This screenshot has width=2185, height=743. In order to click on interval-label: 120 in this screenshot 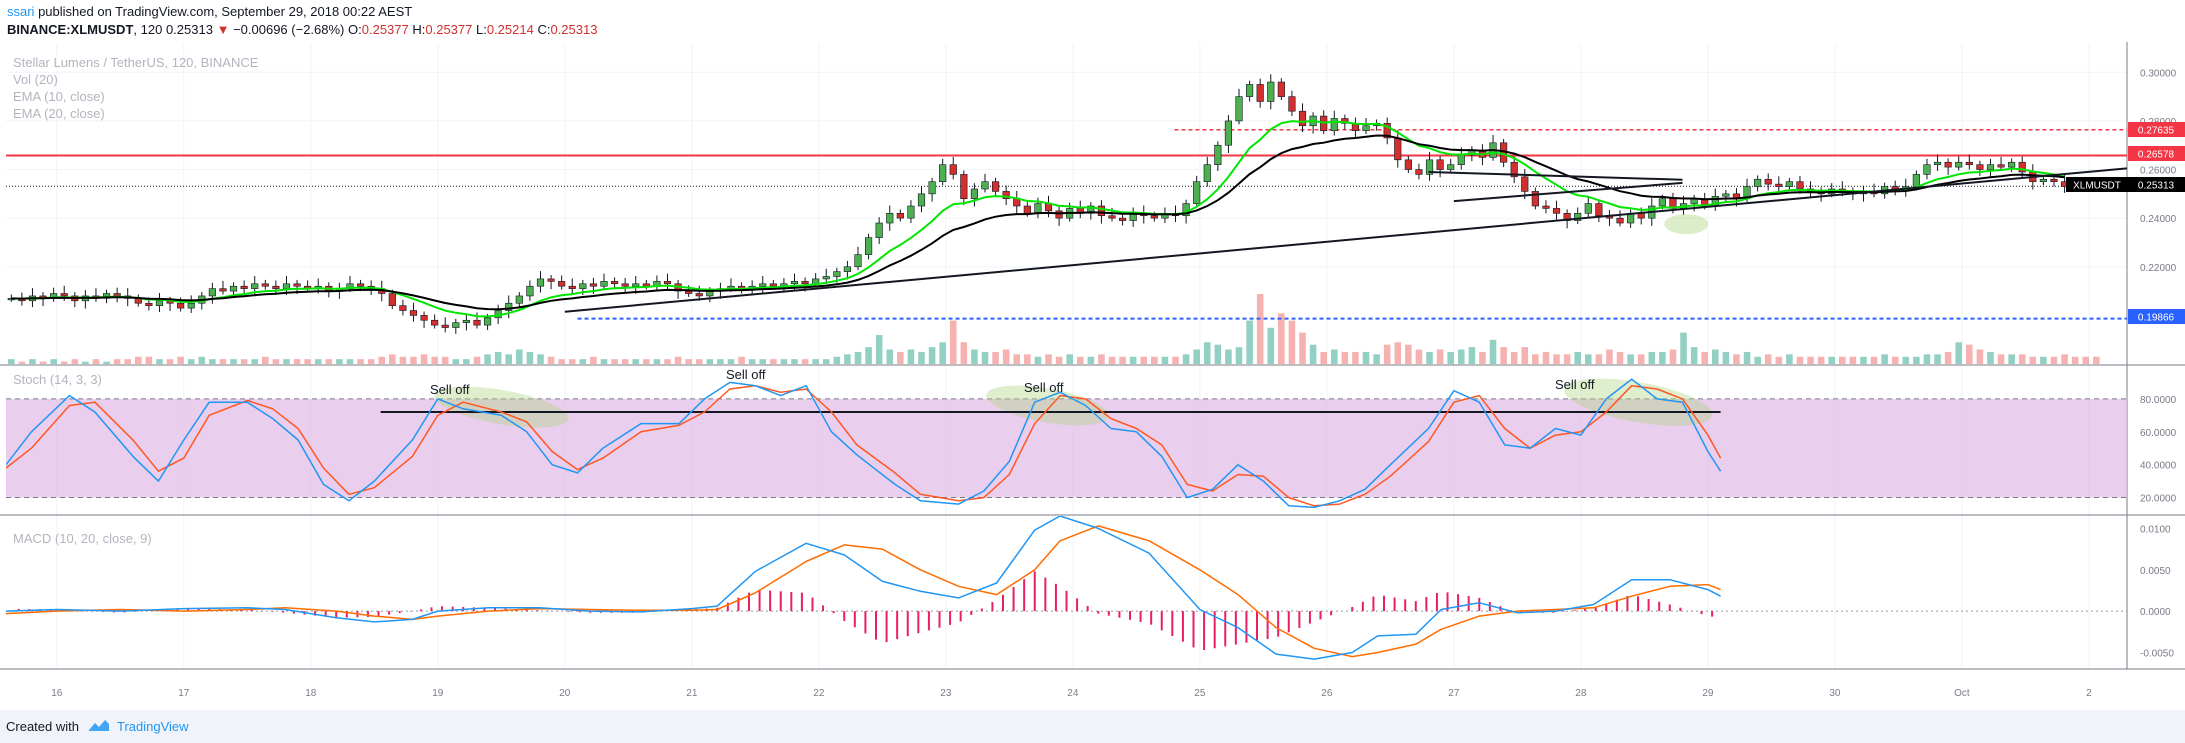, I will do `click(151, 29)`.